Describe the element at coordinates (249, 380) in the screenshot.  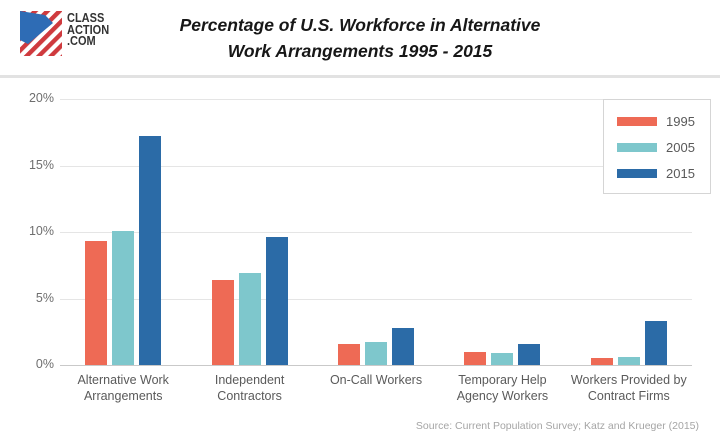
I see `category-label-line: Independent` at that location.